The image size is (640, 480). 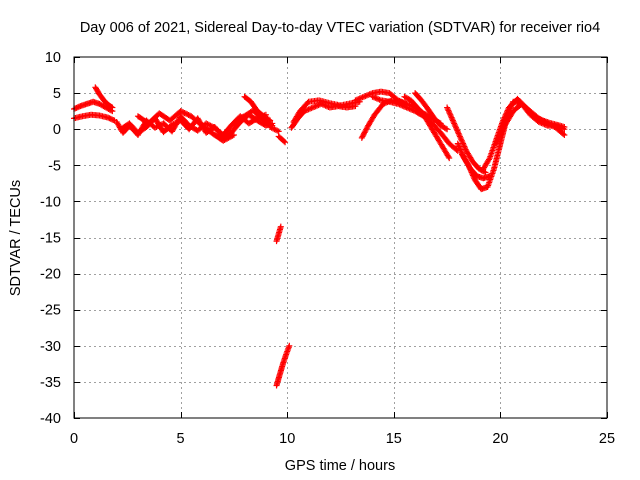 What do you see at coordinates (53, 58) in the screenshot?
I see `y-tick-label: 10` at bounding box center [53, 58].